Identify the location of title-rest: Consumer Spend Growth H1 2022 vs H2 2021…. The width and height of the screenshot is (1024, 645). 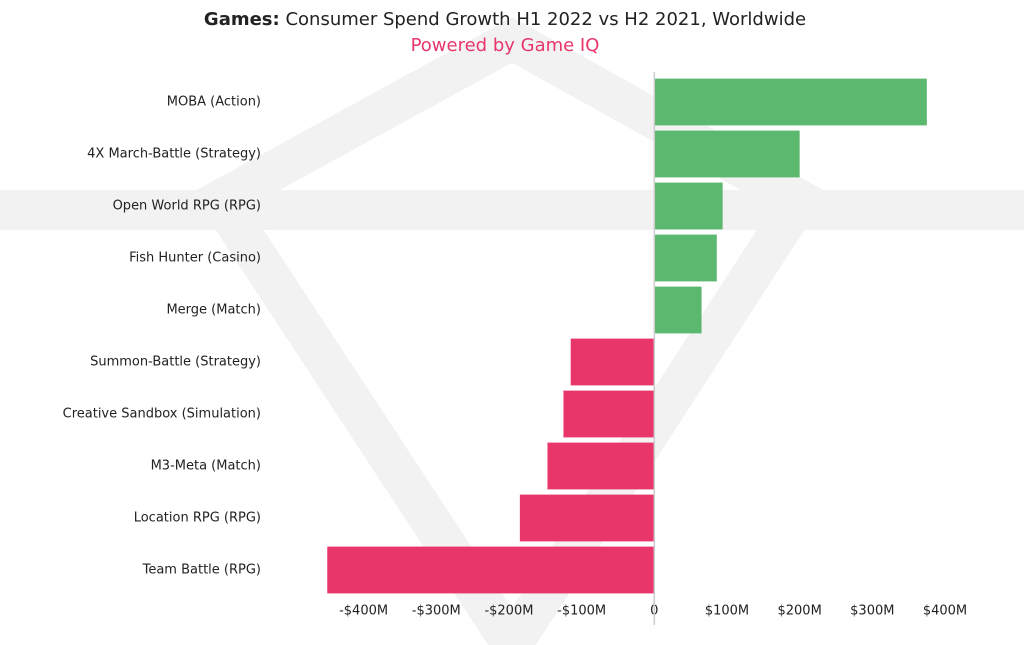
(545, 19).